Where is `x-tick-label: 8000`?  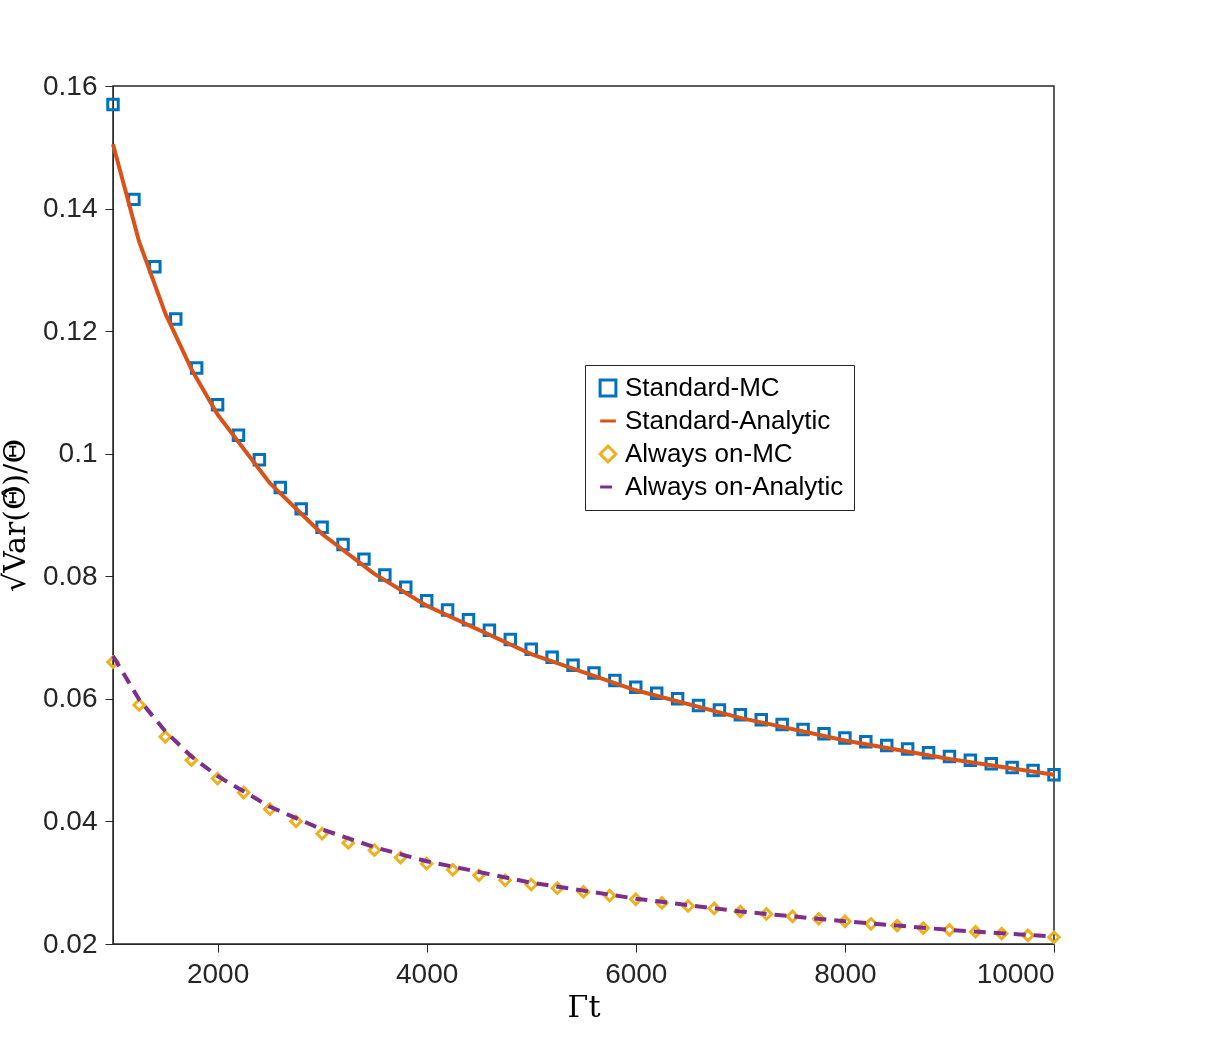 x-tick-label: 8000 is located at coordinates (845, 973).